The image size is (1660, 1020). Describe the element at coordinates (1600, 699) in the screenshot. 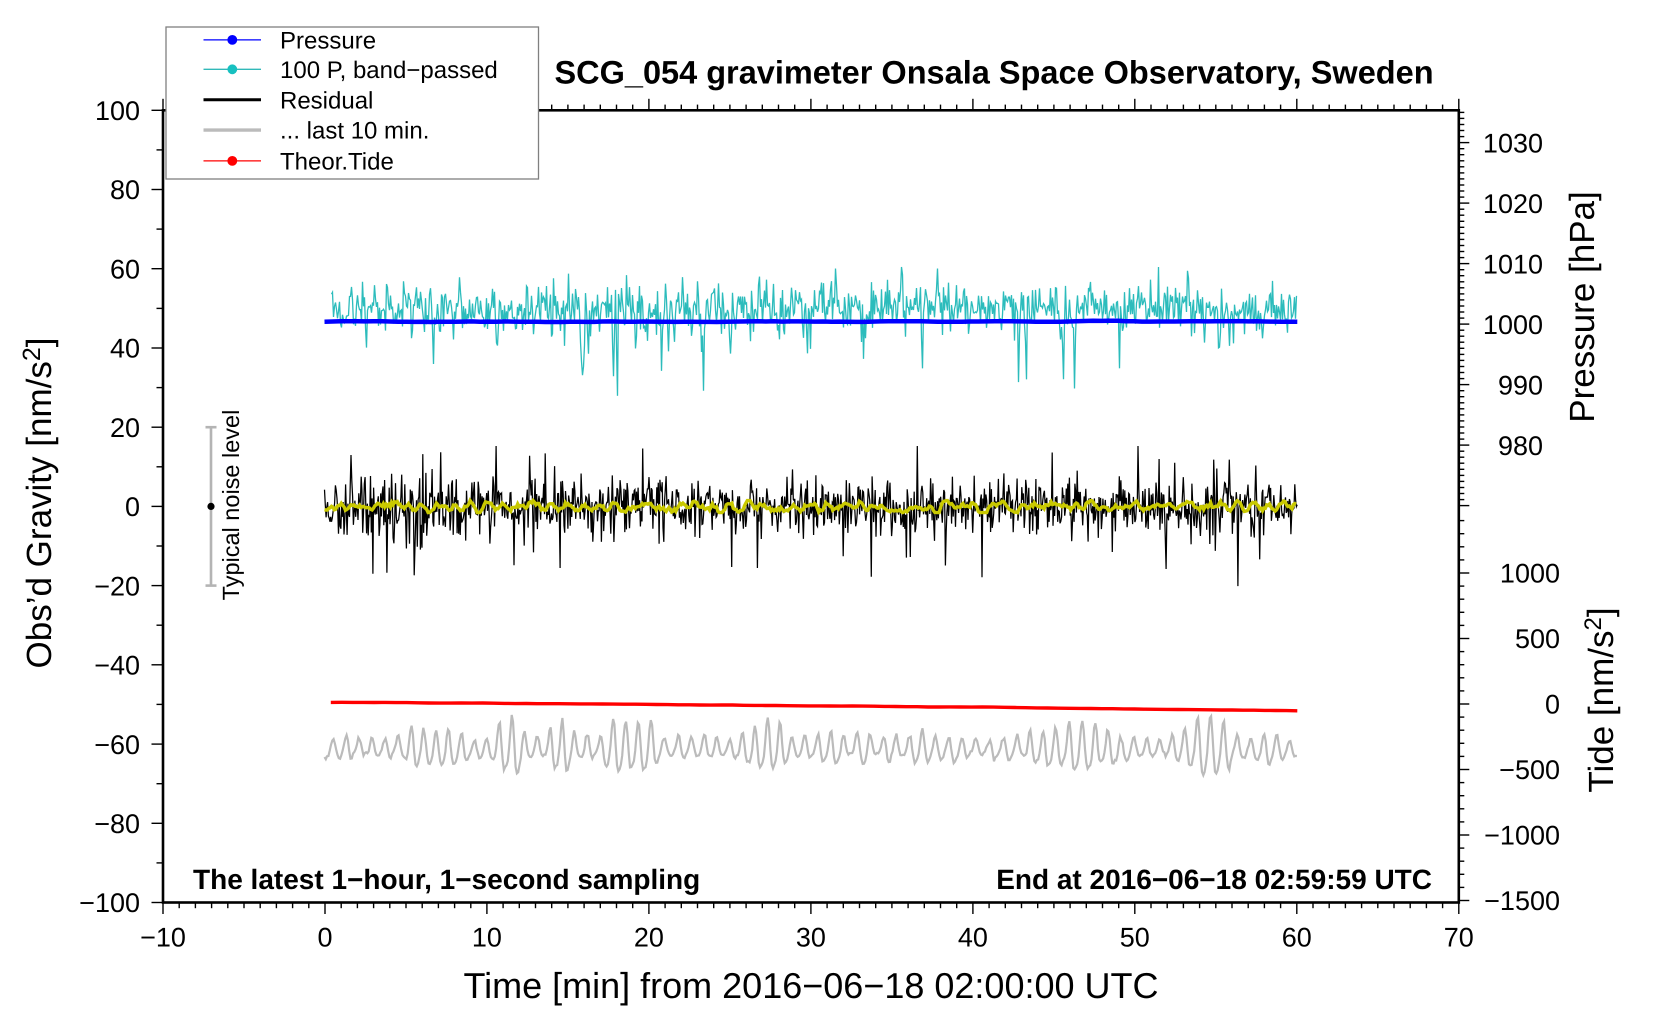

I see `svg-text: Tide [nm/s2]` at that location.